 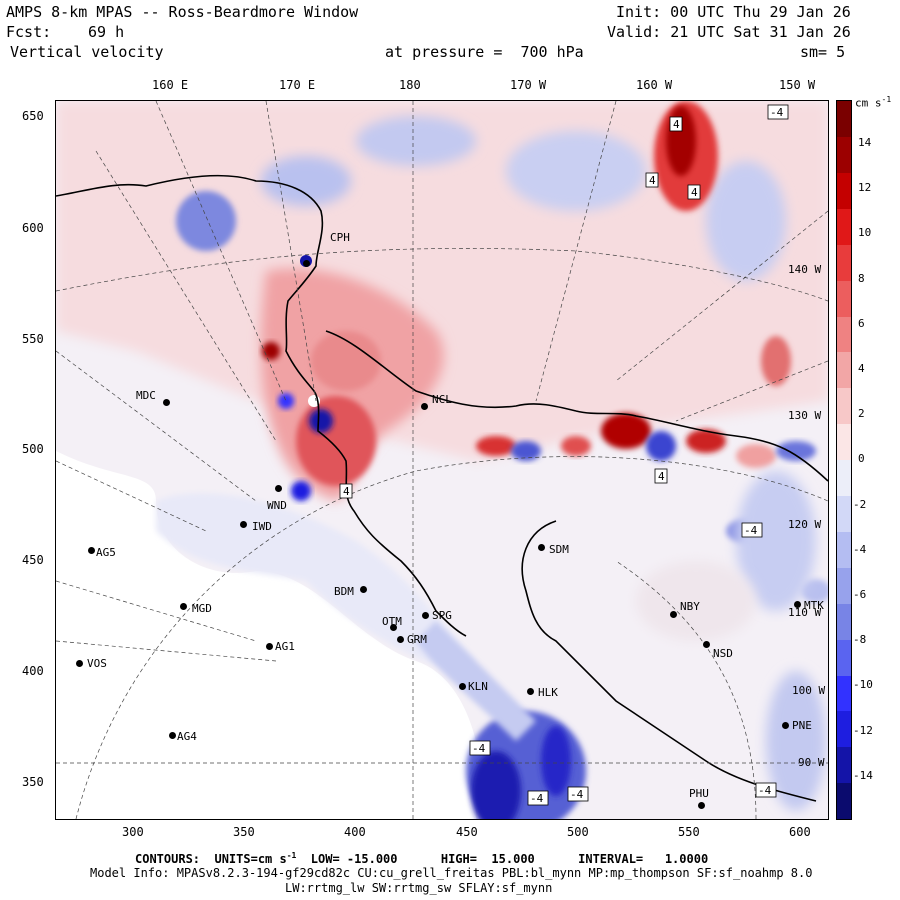 I want to click on valid-time: Valid: 21 UTC Sat 31 Jan 26, so click(x=729, y=32).